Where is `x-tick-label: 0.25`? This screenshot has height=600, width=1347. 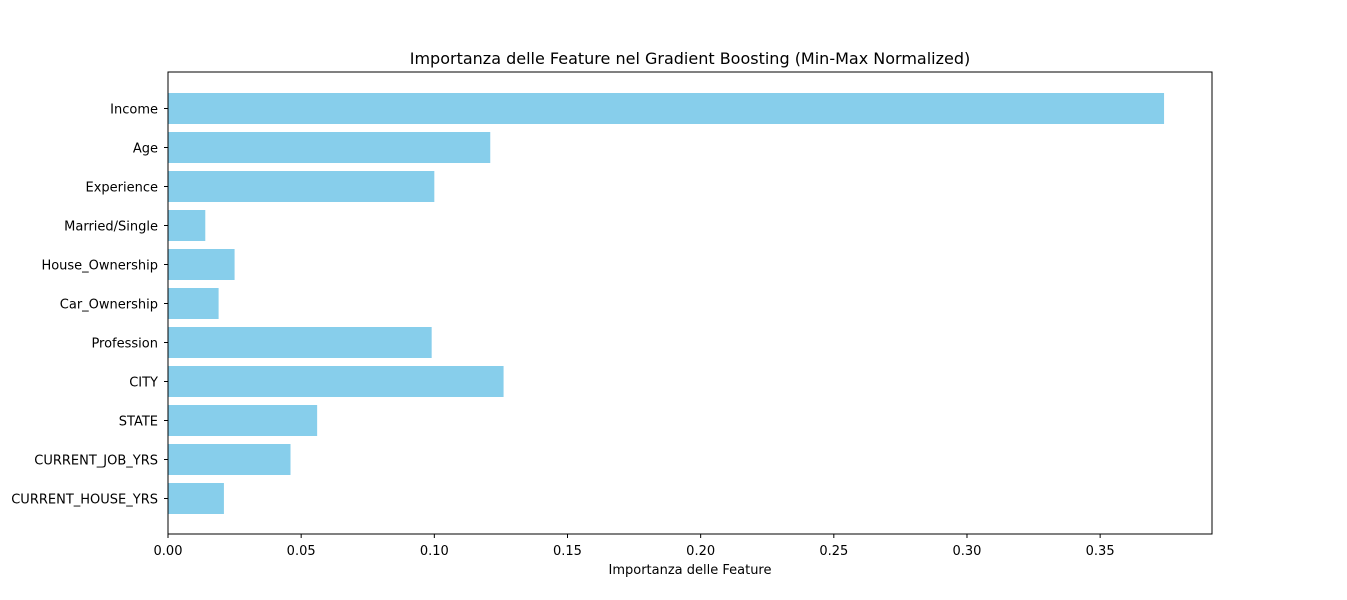 x-tick-label: 0.25 is located at coordinates (833, 551).